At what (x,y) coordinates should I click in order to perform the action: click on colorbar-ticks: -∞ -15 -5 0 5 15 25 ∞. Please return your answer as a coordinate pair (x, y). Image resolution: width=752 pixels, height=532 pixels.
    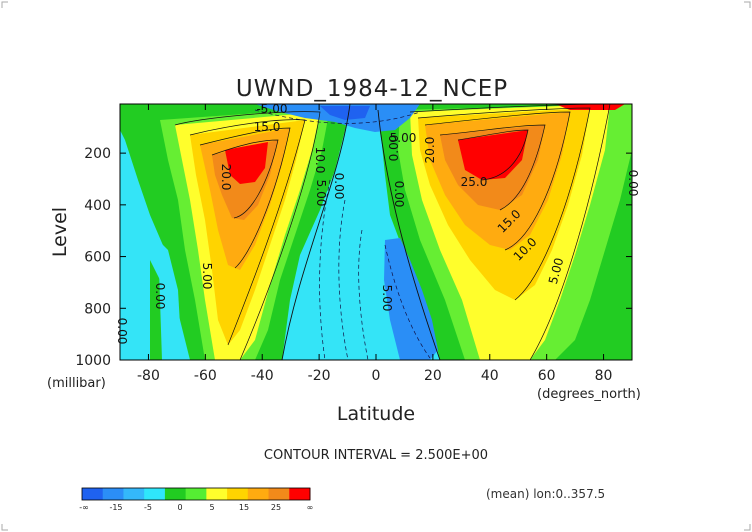
    Looking at the image, I should click on (196, 507).